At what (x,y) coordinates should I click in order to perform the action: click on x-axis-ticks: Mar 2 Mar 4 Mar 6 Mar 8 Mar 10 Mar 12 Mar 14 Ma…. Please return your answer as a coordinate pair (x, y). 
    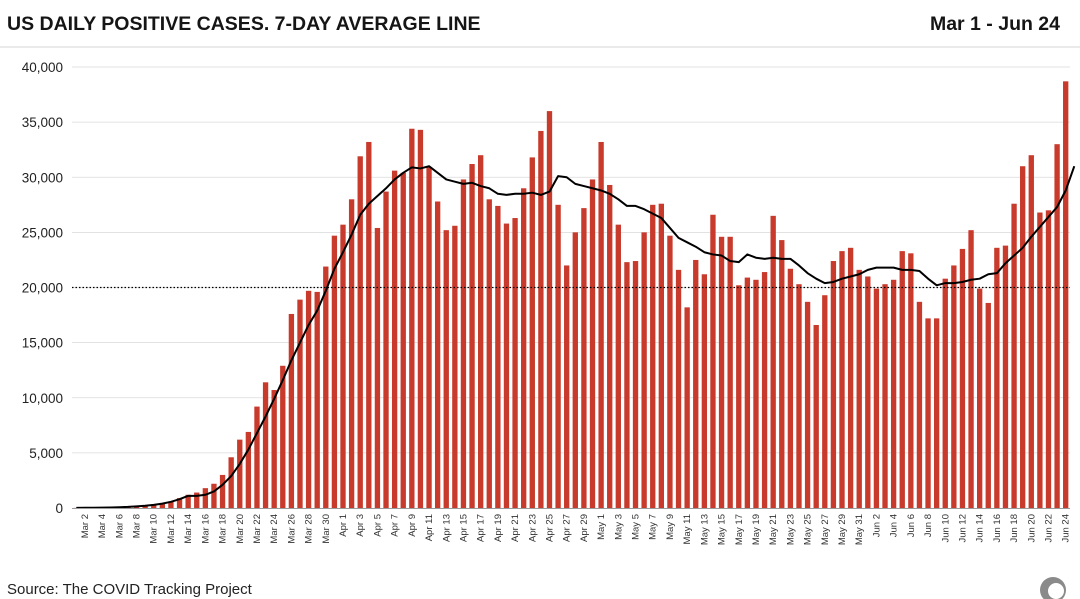
    Looking at the image, I should click on (576, 529).